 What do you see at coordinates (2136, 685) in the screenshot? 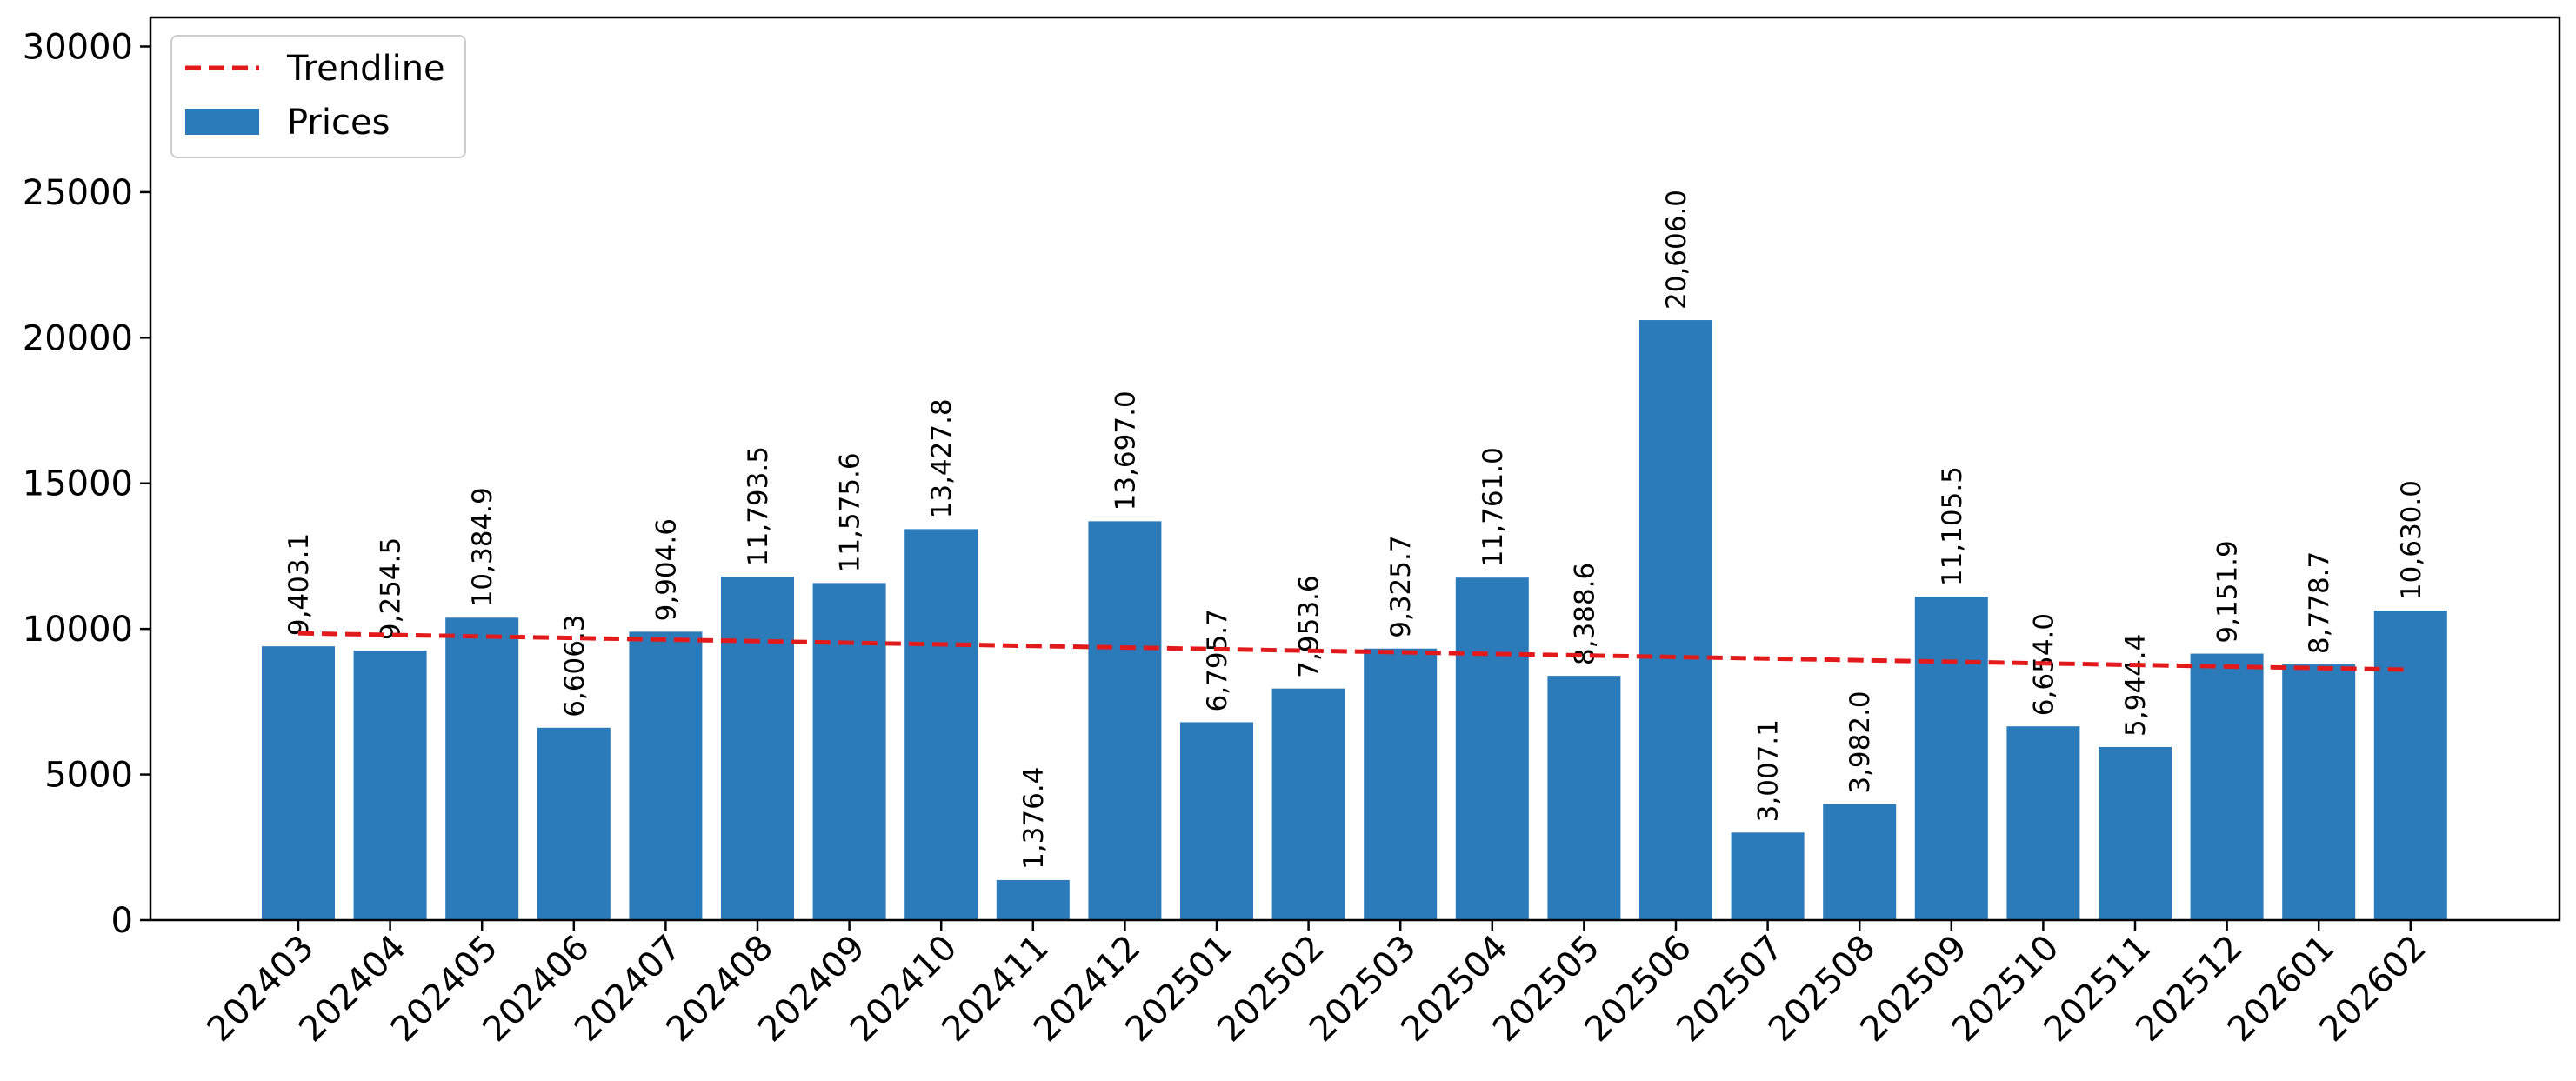
I see `data-label-202511: 5,944.4` at bounding box center [2136, 685].